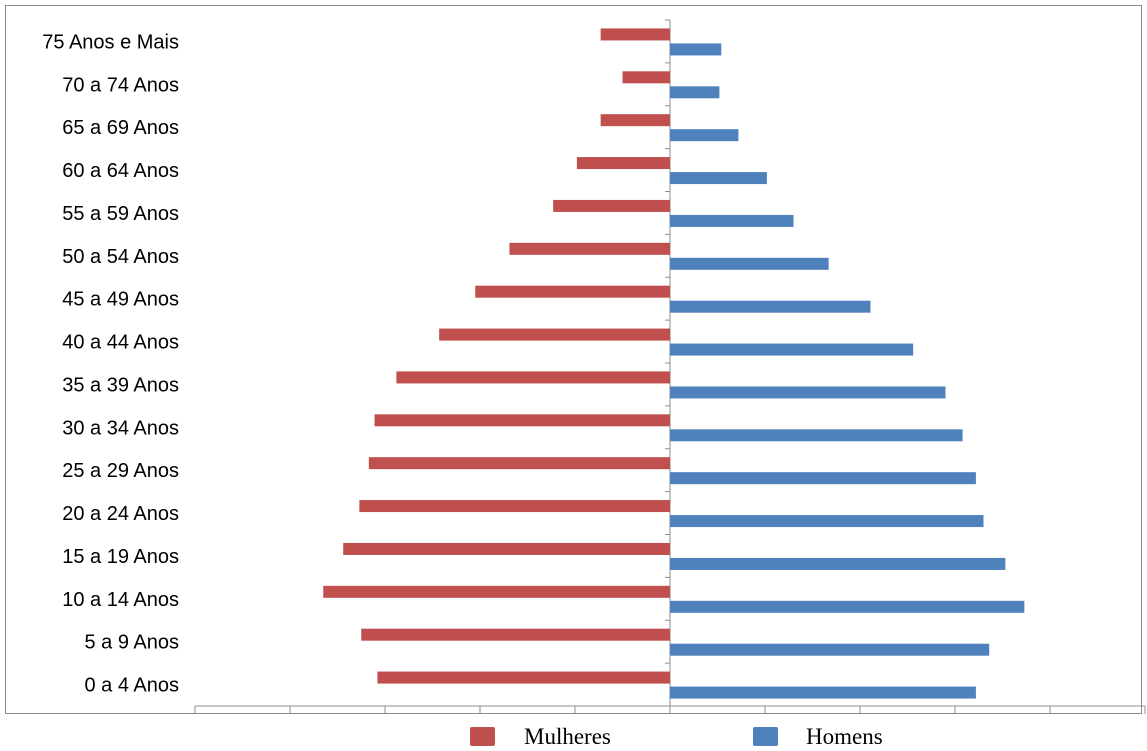 This screenshot has height=751, width=1147. What do you see at coordinates (120, 85) in the screenshot?
I see `category-label: 70 a 74 Anos` at bounding box center [120, 85].